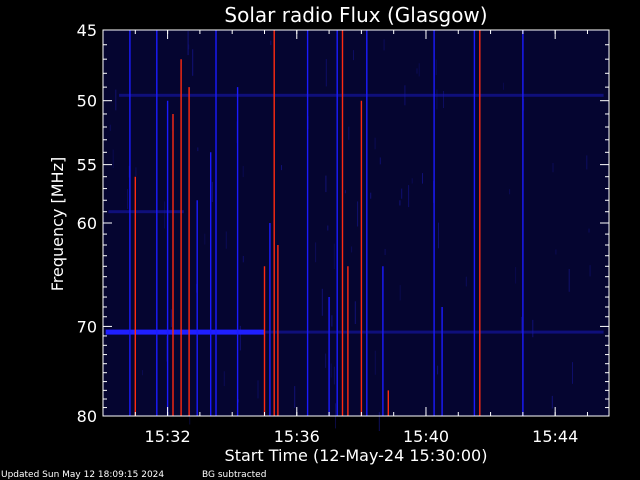 This screenshot has height=480, width=640. Describe the element at coordinates (87, 223) in the screenshot. I see `y-tick-label: 60` at that location.